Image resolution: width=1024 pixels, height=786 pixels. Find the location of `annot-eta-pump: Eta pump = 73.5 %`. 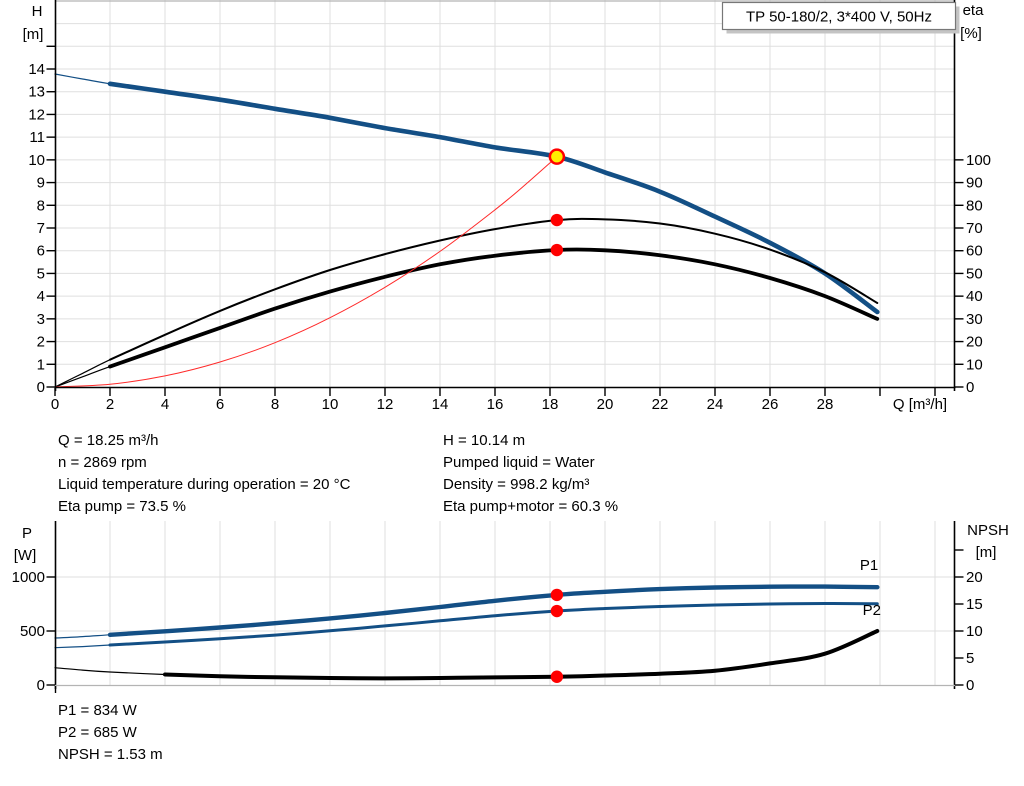

annot-eta-pump: Eta pump = 73.5 % is located at coordinates (122, 506).